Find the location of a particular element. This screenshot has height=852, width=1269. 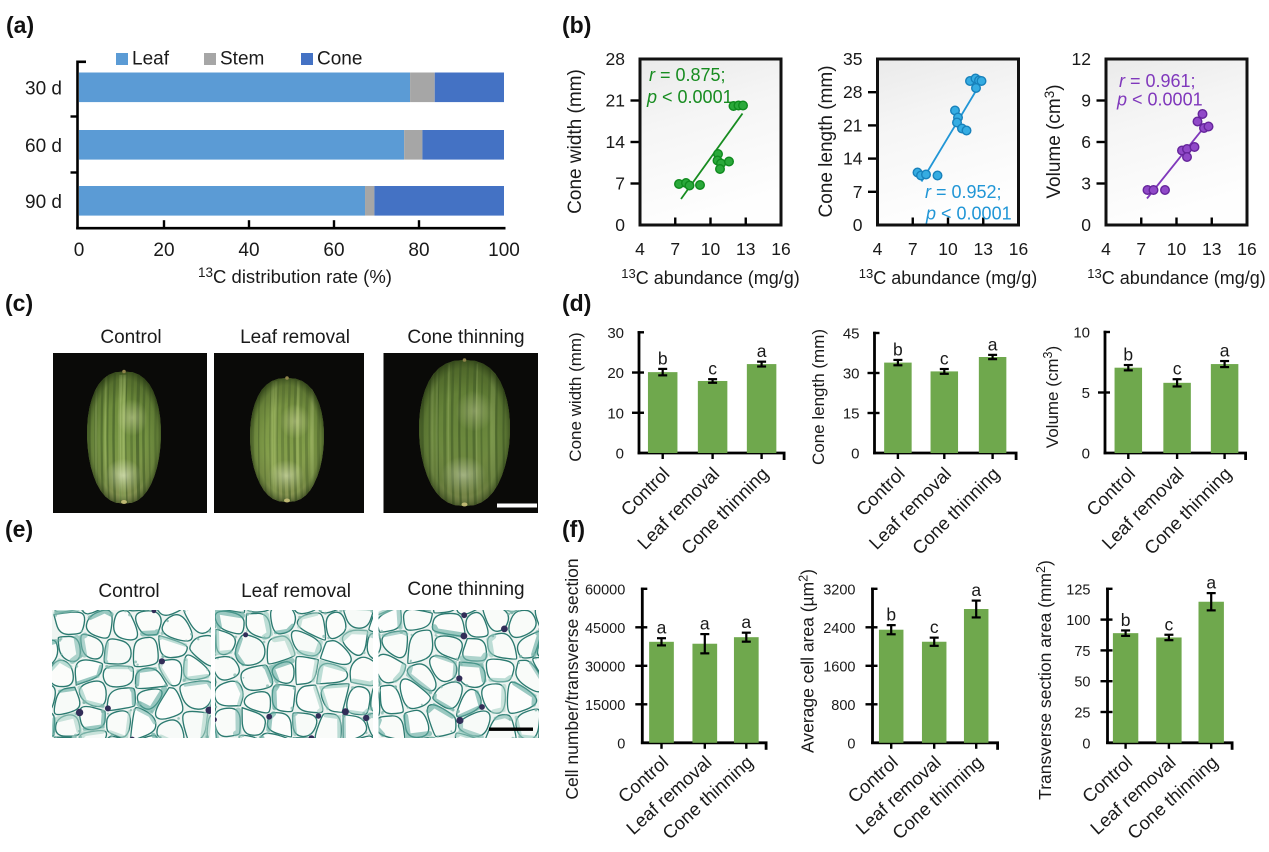

svg-text: r = 0.952; is located at coordinates (963, 192).